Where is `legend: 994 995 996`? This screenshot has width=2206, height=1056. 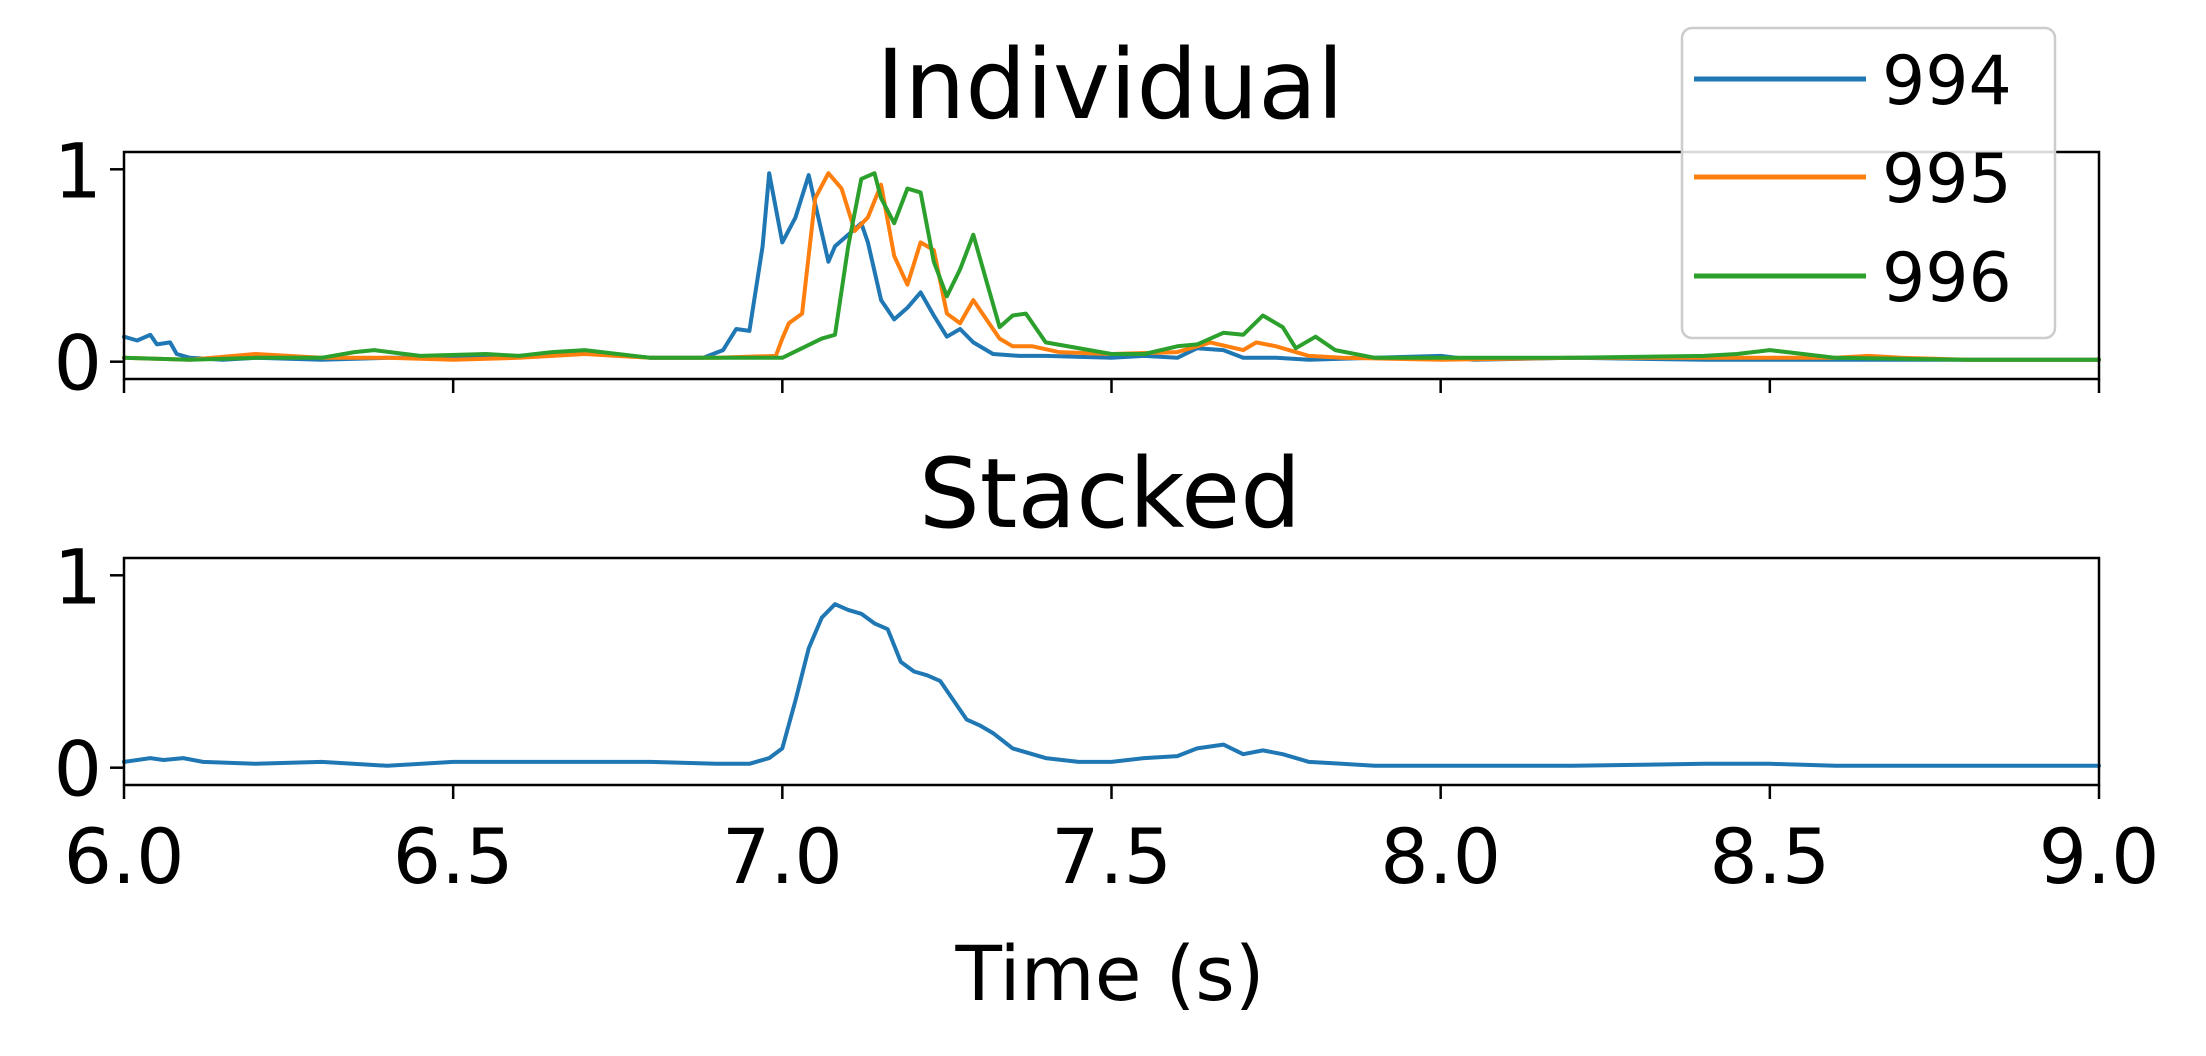
legend: 994 995 996 is located at coordinates (1868, 183).